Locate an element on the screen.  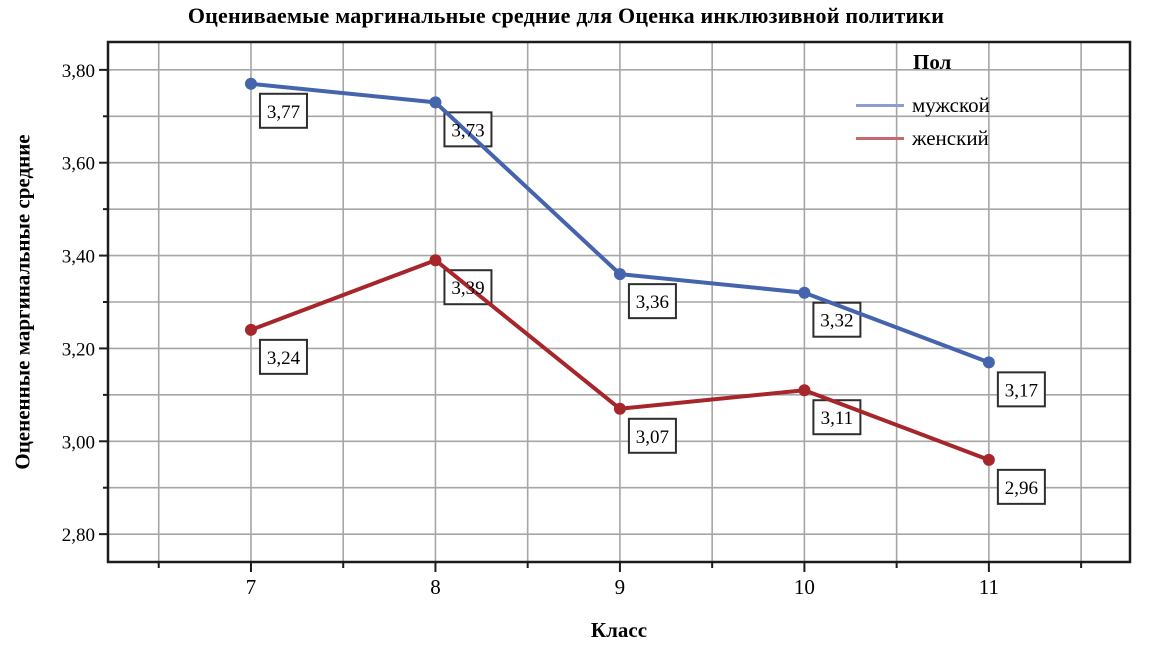
legend-line-swatch-male is located at coordinates (880, 105).